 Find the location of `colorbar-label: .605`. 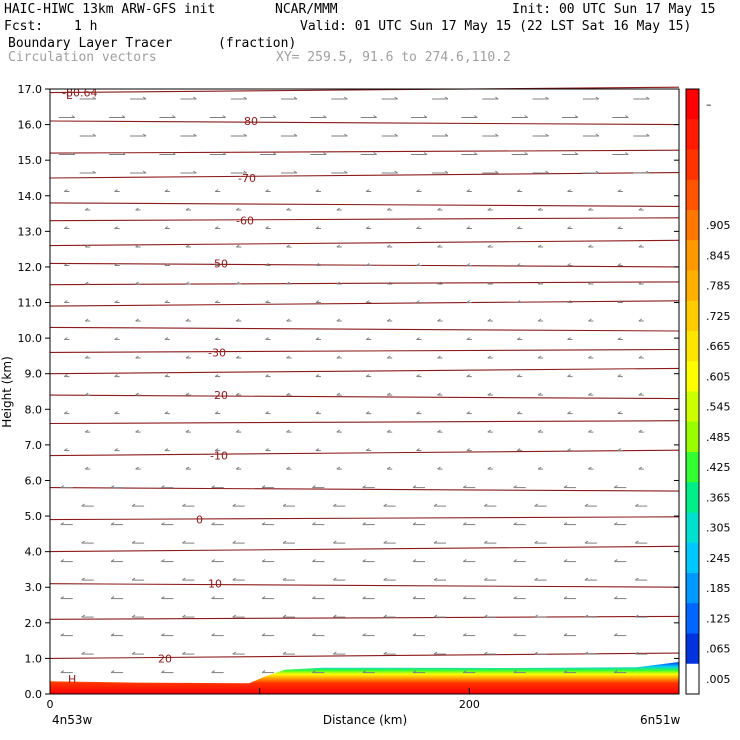

colorbar-label: .605 is located at coordinates (718, 376).